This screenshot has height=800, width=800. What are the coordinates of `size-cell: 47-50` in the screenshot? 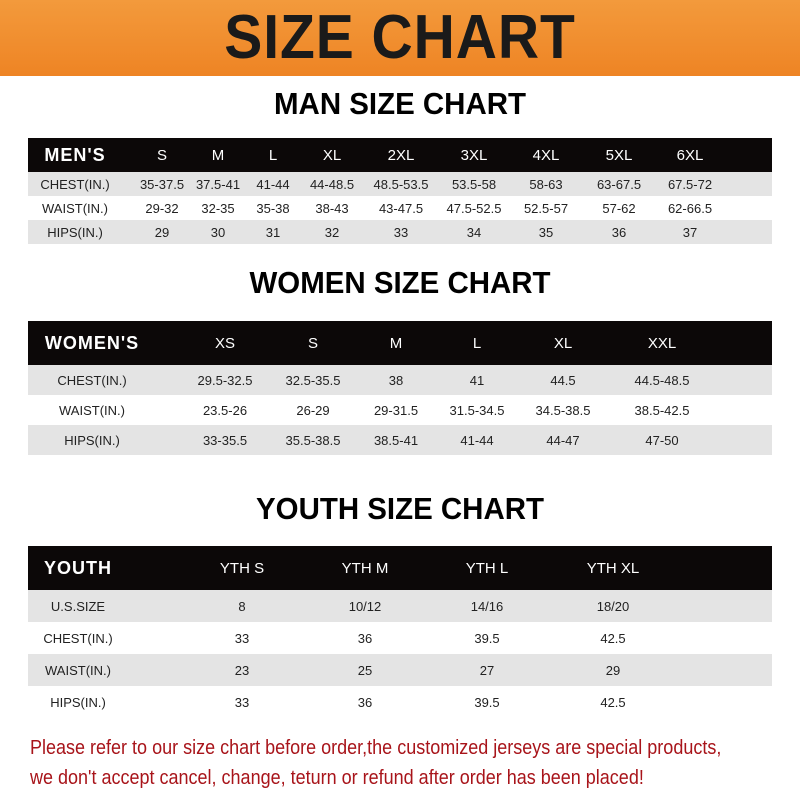 It's located at (662, 440).